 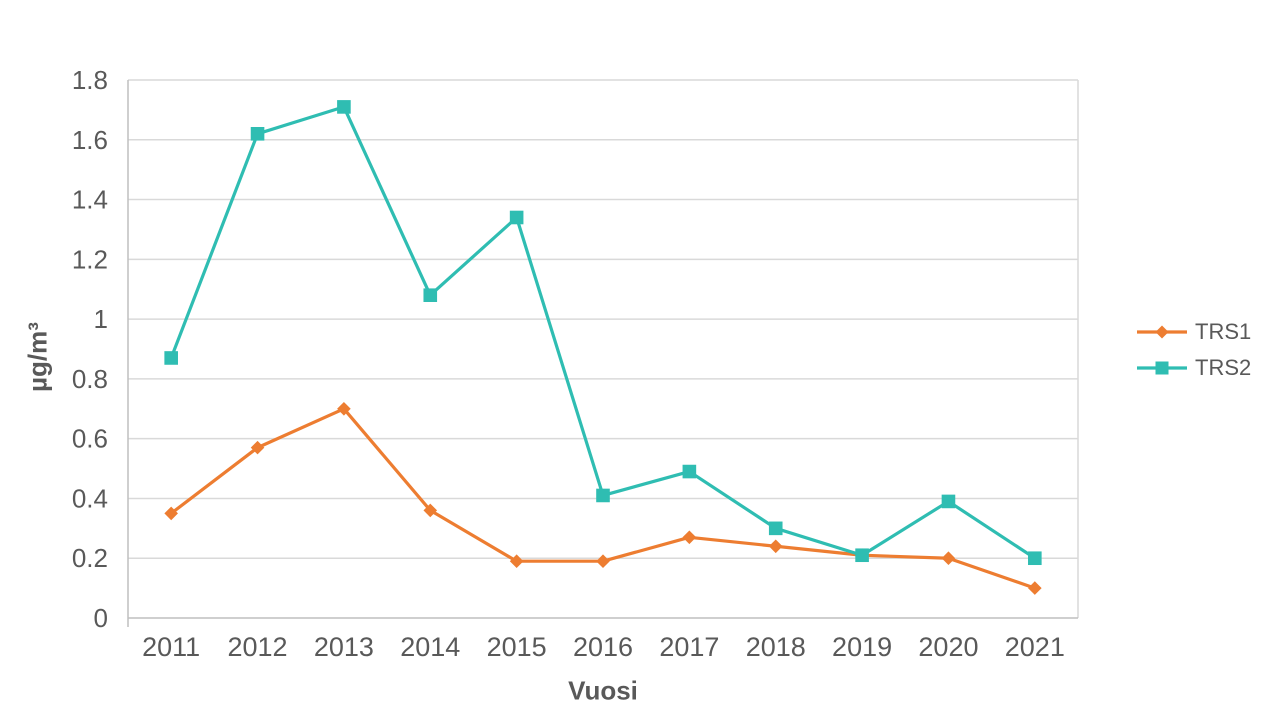 I want to click on legend-label-trs2: TRS2, so click(x=1223, y=367).